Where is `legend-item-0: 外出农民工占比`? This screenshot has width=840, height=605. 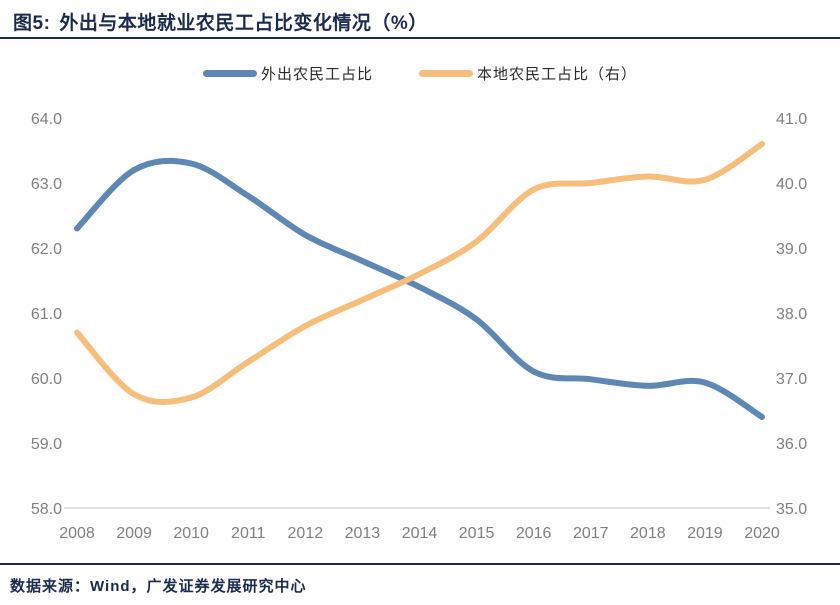
legend-item-0: 外出农民工占比 is located at coordinates (287, 73).